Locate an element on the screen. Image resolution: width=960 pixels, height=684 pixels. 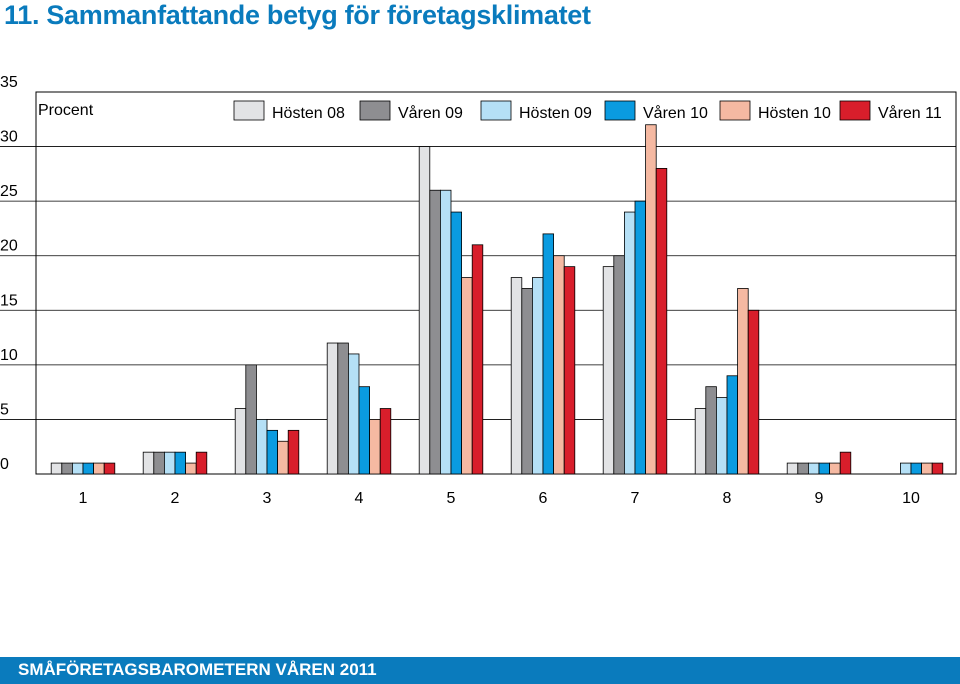
x-tick-label: 2 is located at coordinates (175, 498).